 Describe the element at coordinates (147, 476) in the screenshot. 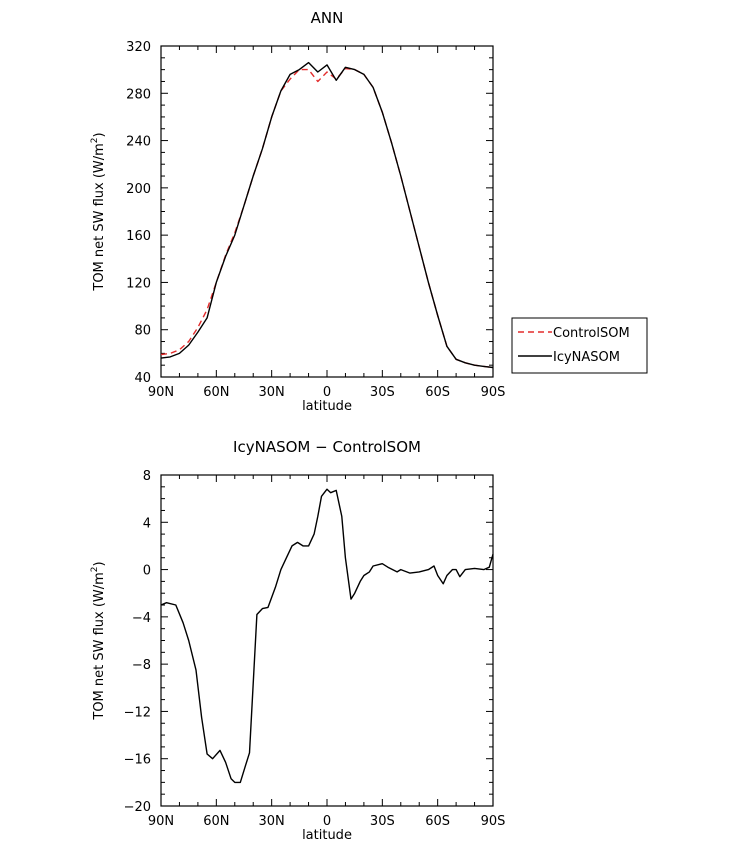

I see `y-tick-label: 8` at that location.